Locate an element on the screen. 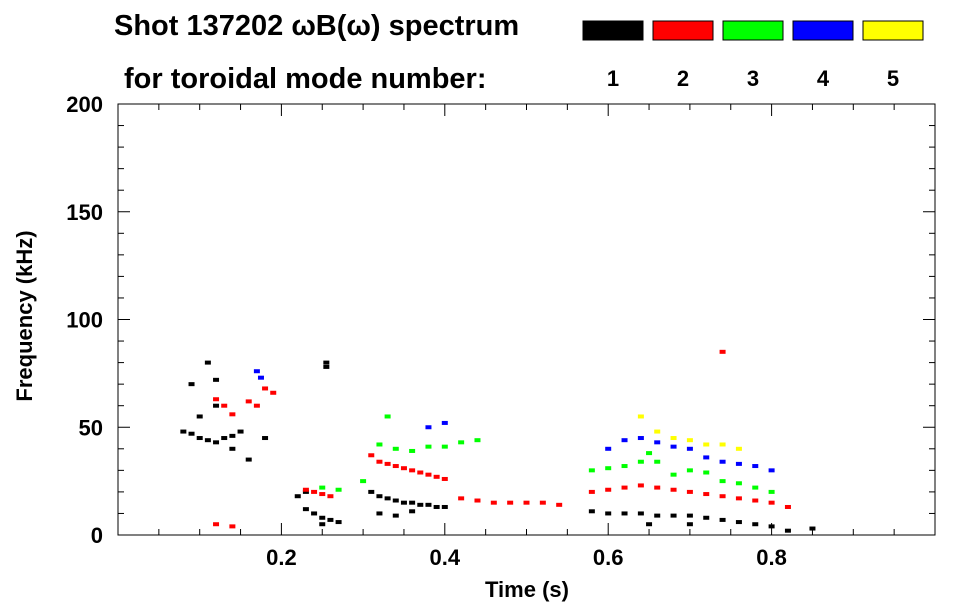 This screenshot has width=963, height=615. legend-label-mode-3: 3 is located at coordinates (753, 78).